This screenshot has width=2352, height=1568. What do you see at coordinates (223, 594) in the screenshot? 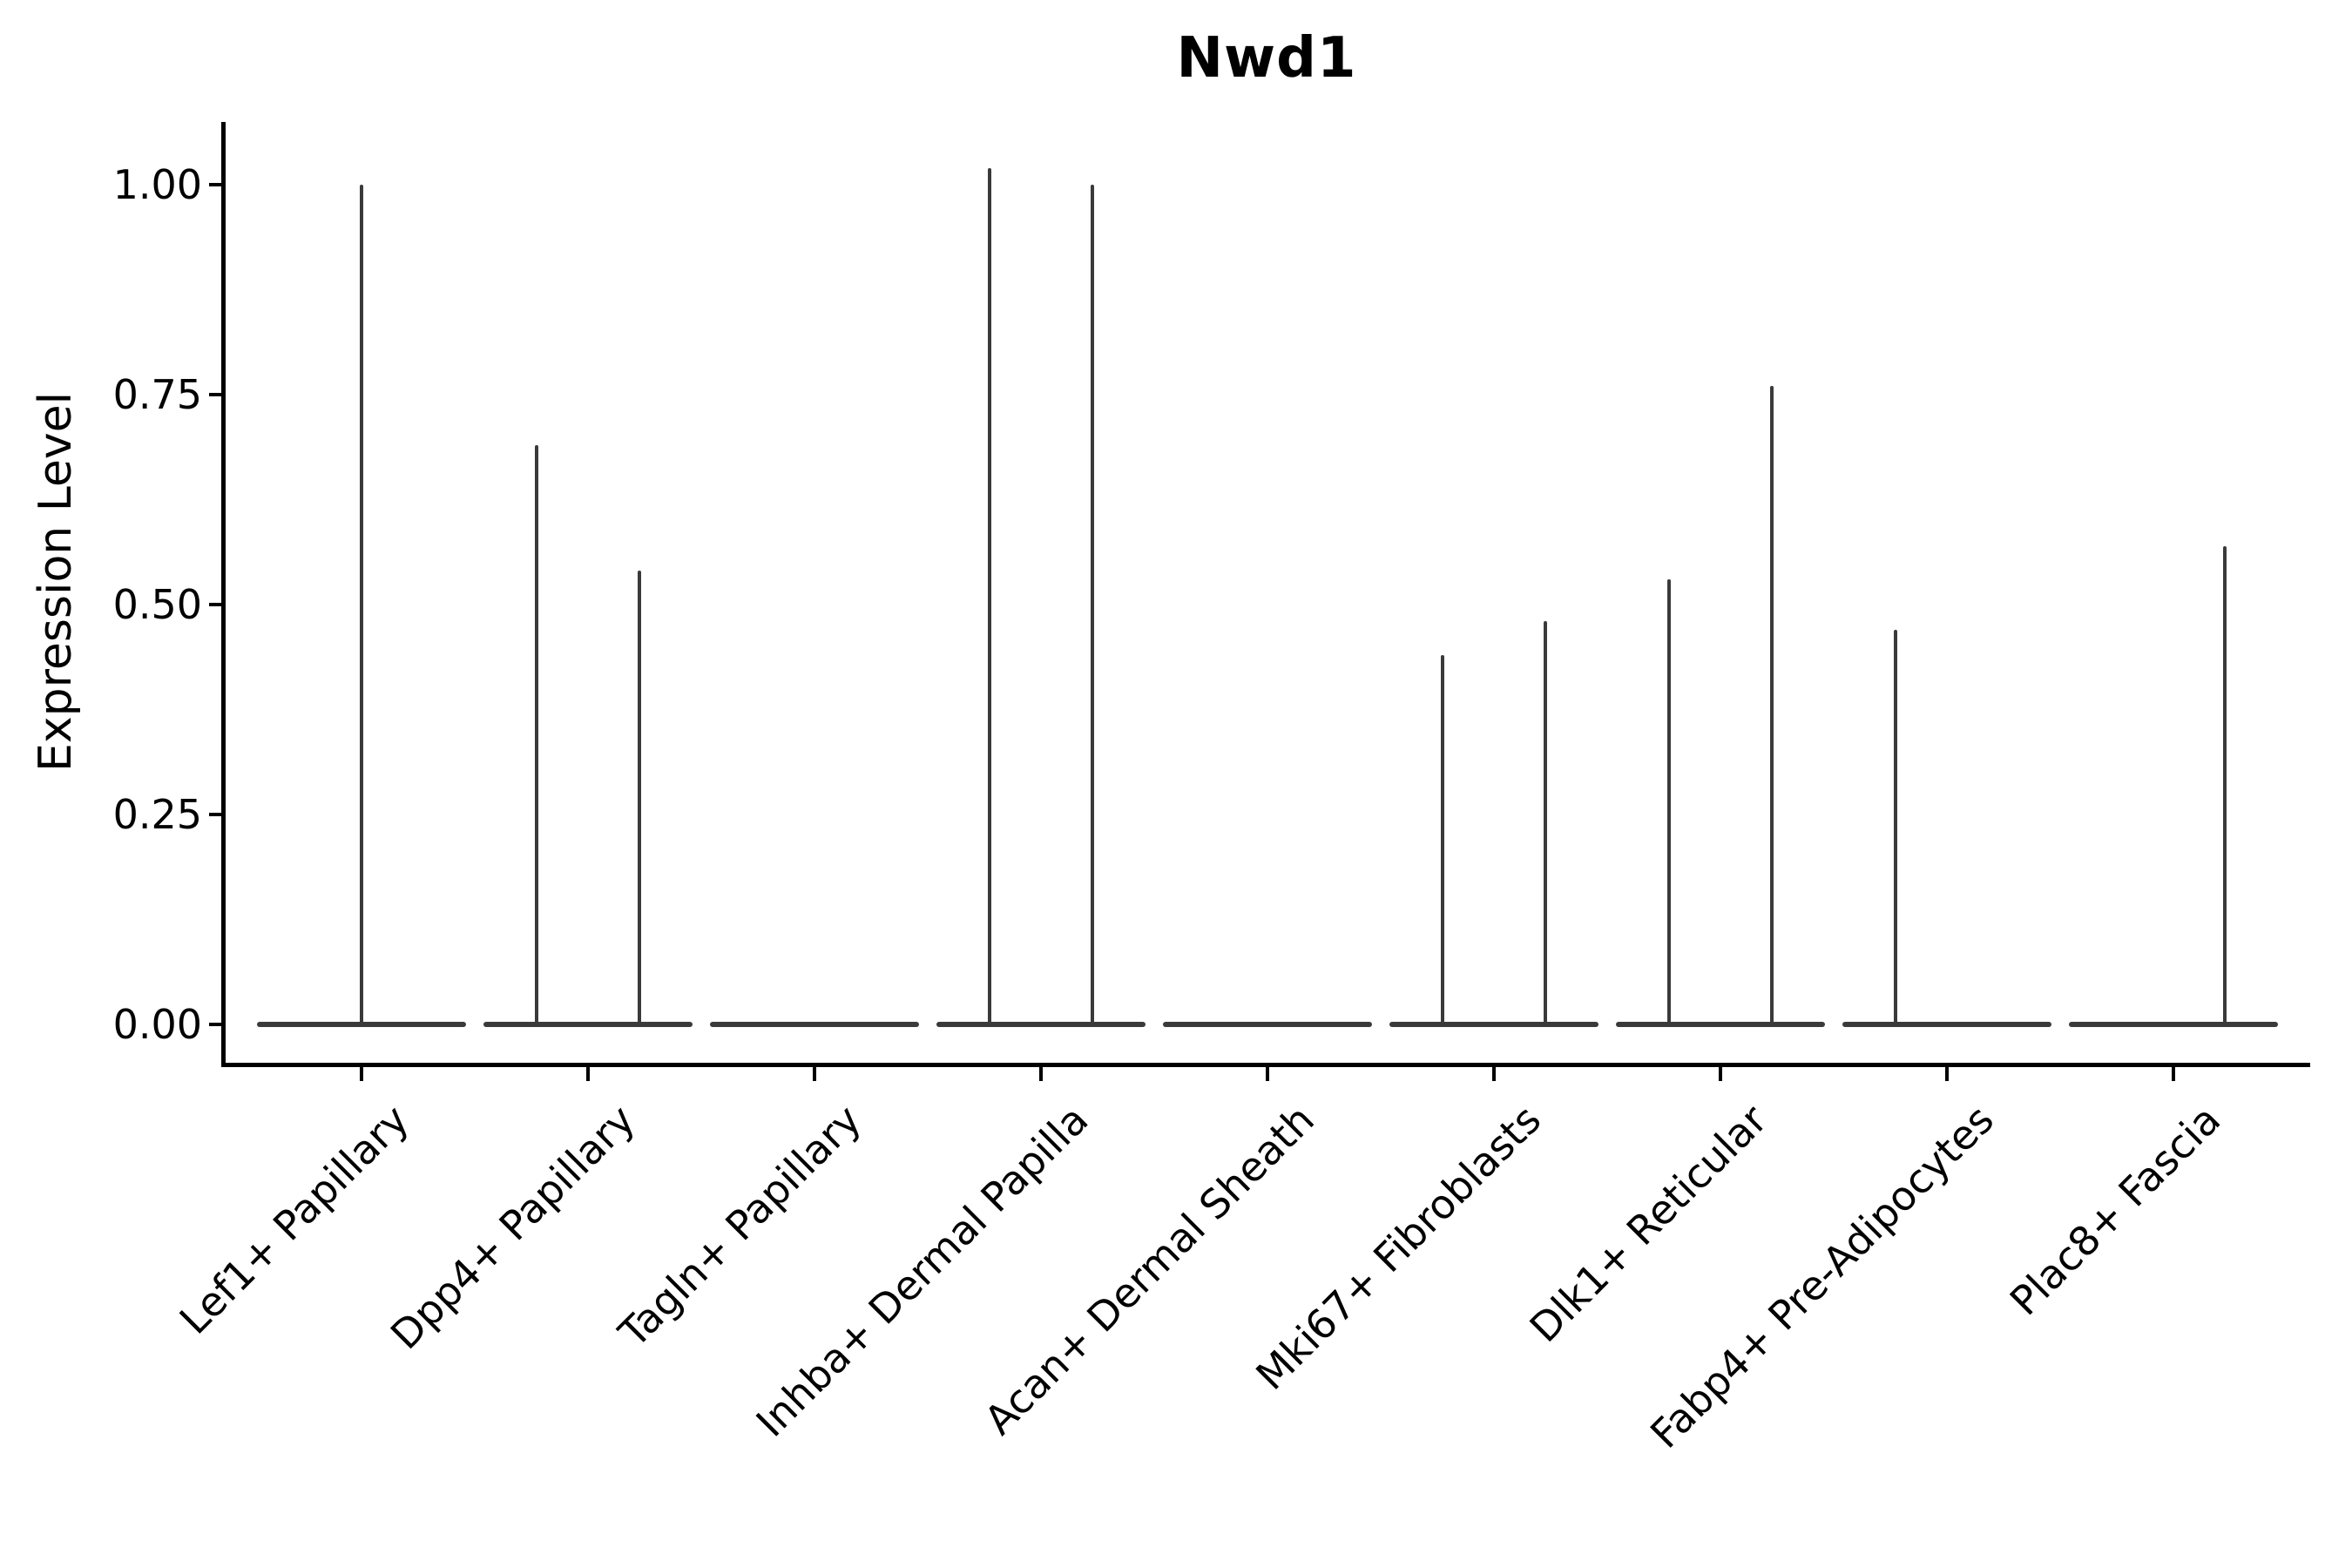
I see `y-axis-line` at bounding box center [223, 594].